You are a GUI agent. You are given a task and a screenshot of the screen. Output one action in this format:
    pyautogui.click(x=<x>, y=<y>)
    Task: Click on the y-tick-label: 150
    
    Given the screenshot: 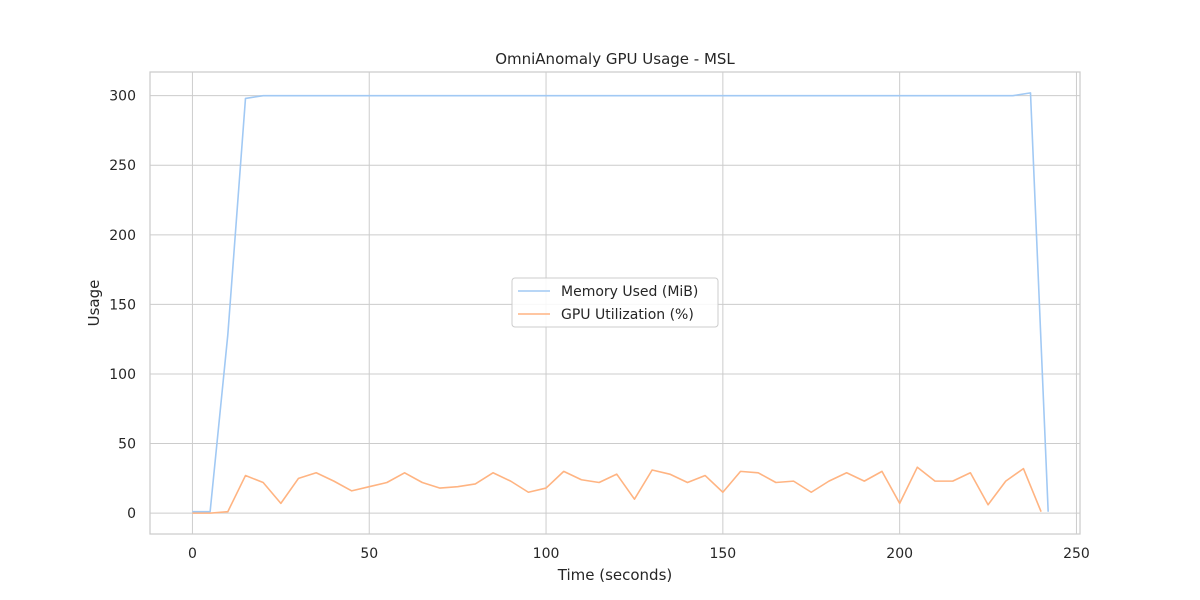 What is the action you would take?
    pyautogui.click(x=122, y=305)
    